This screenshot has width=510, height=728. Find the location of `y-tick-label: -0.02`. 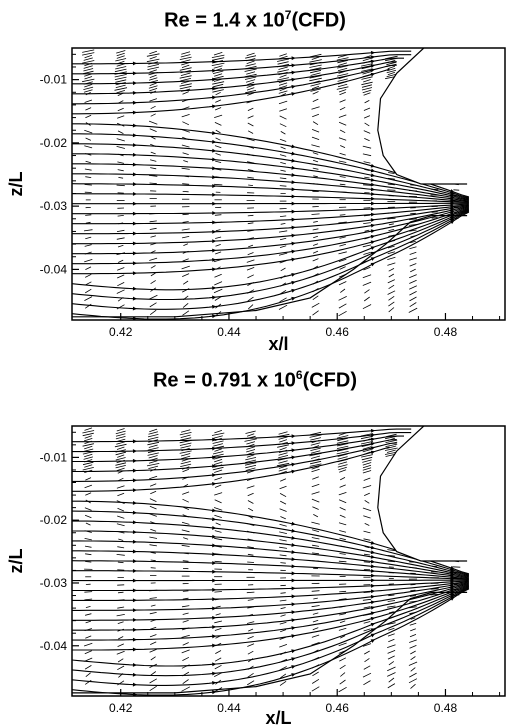

y-tick-label: -0.02 is located at coordinates (54, 143).